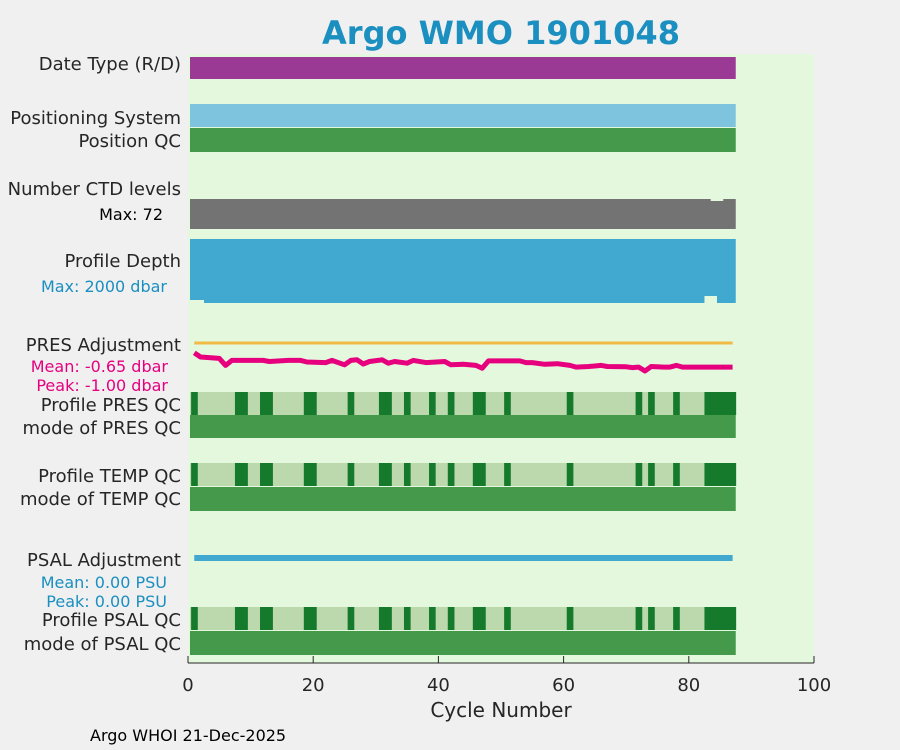 The height and width of the screenshot is (750, 900). What do you see at coordinates (710, 299) in the screenshot?
I see `profile-depth-notch` at bounding box center [710, 299].